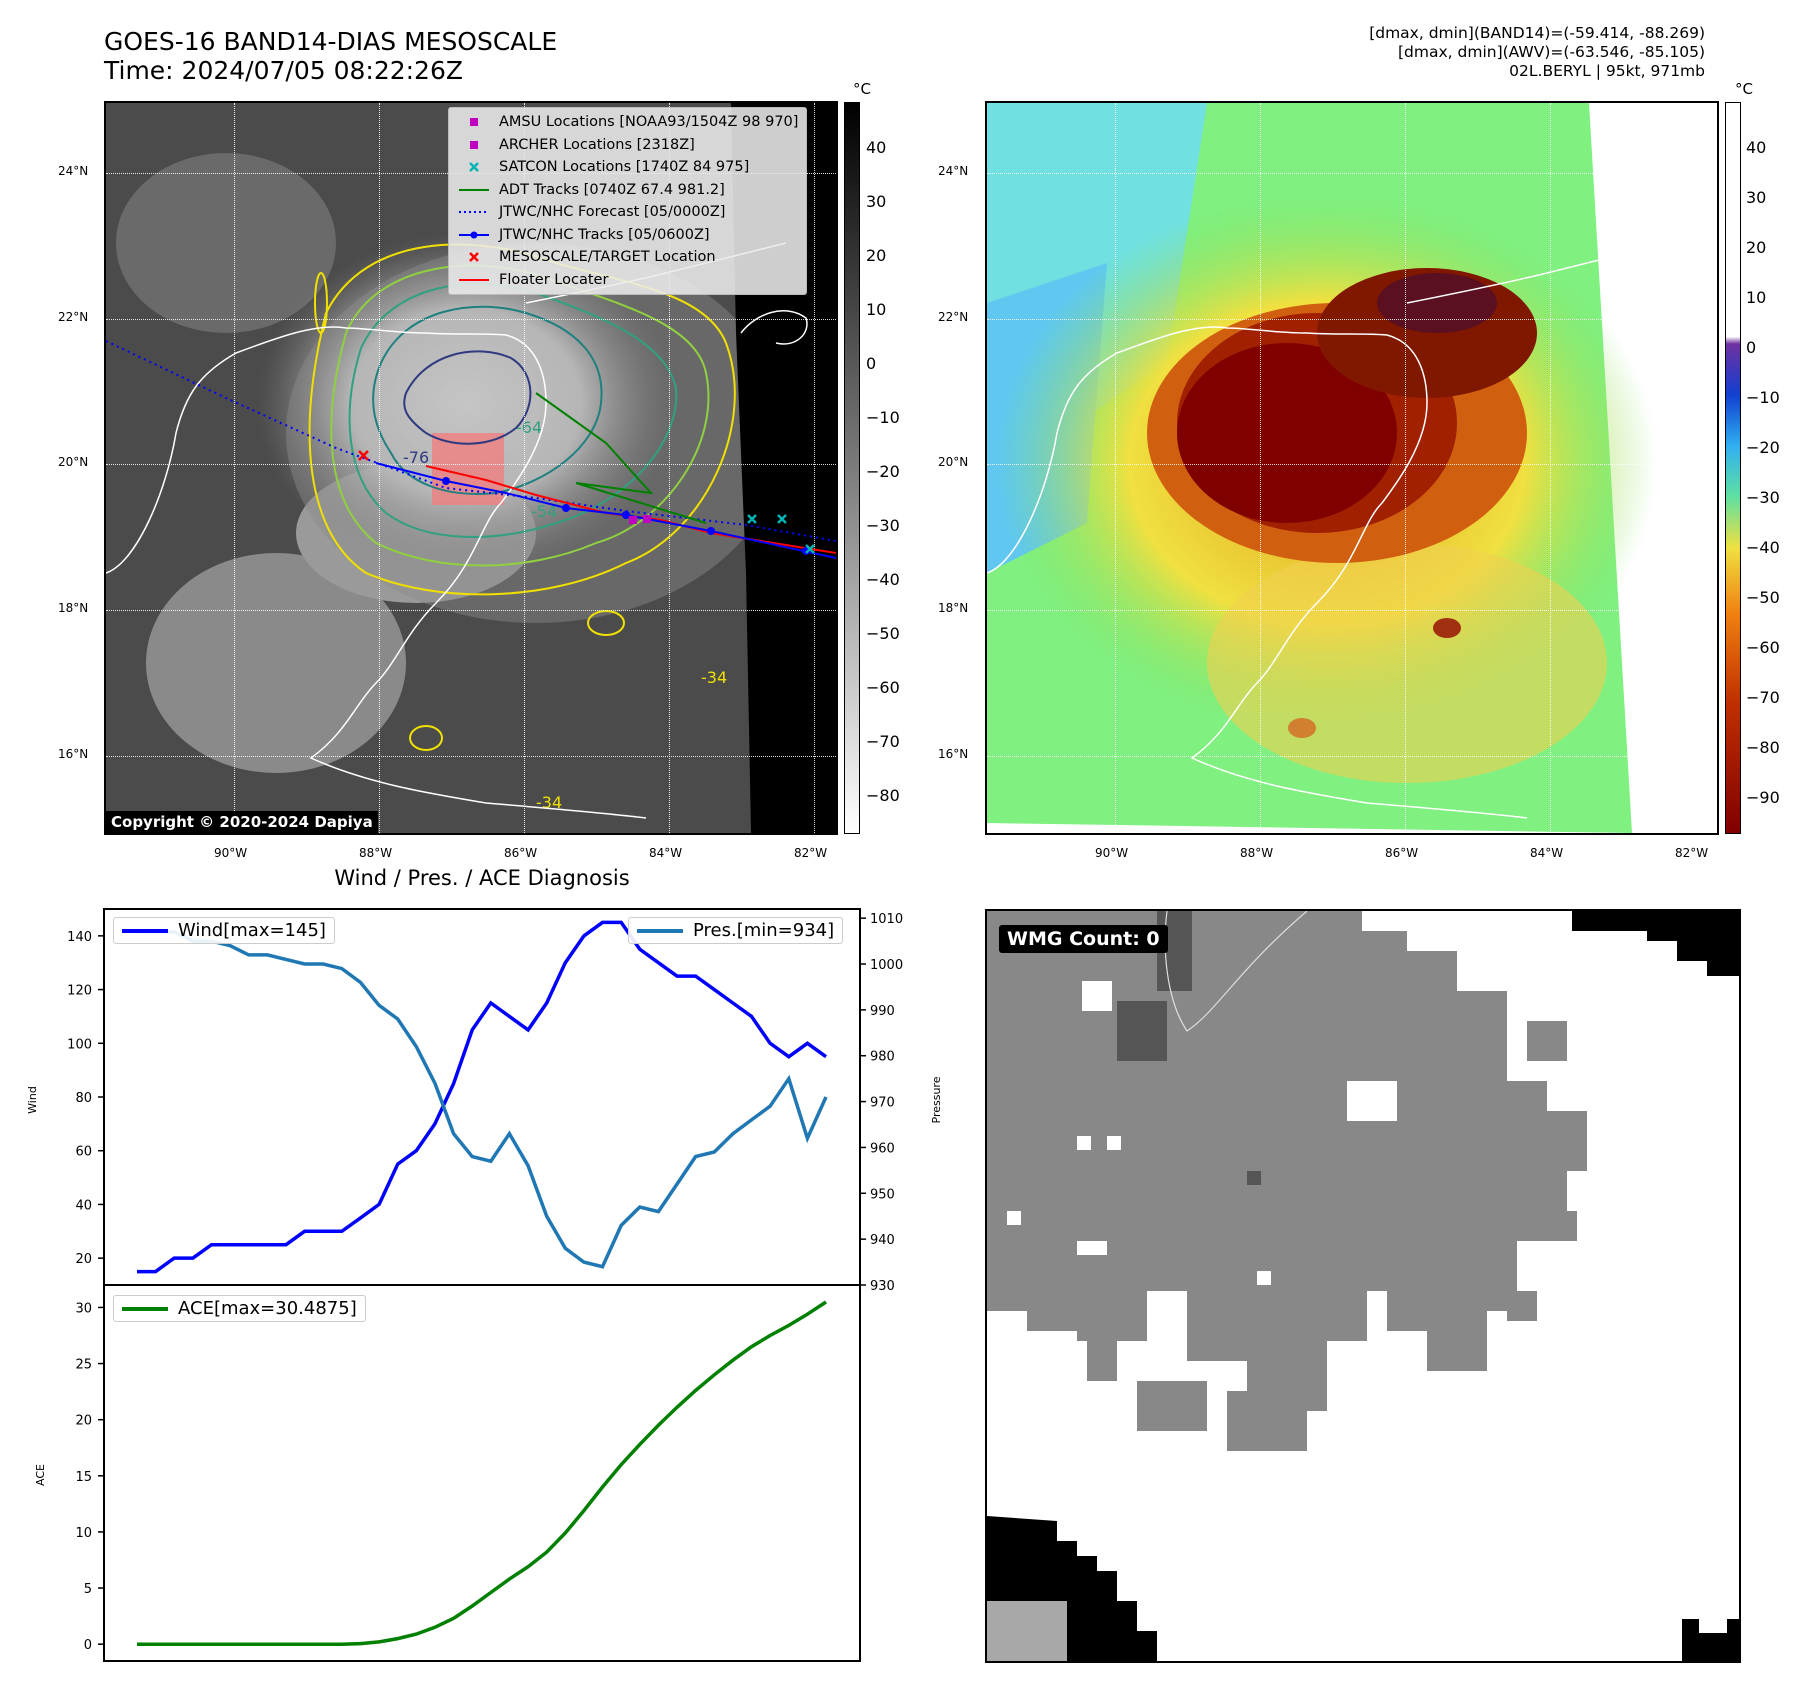 Image resolution: width=1797 pixels, height=1690 pixels. I want to click on wind-legend: Wind[max=145], so click(224, 930).